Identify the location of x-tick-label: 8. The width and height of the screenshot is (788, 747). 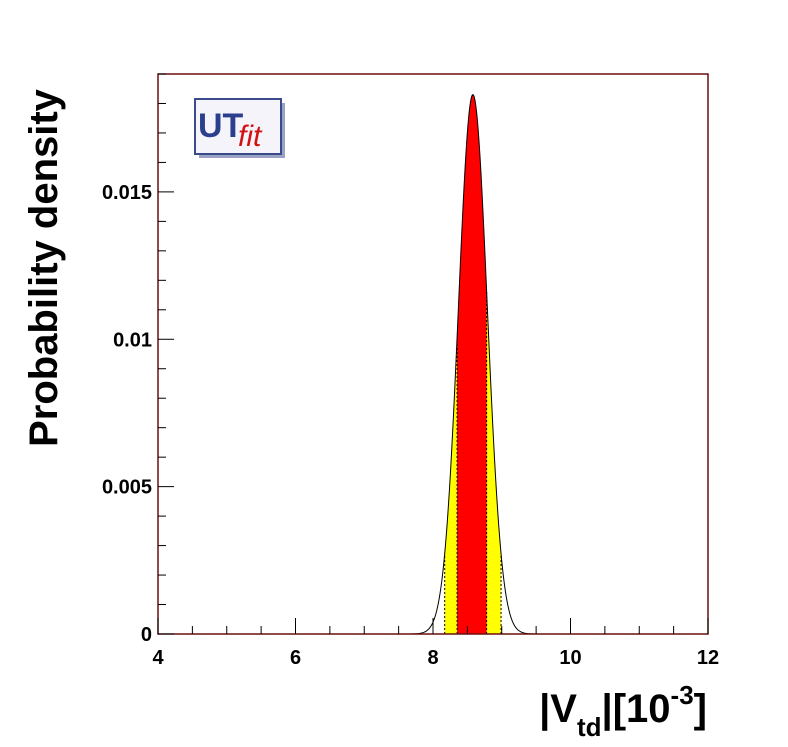
(432, 658).